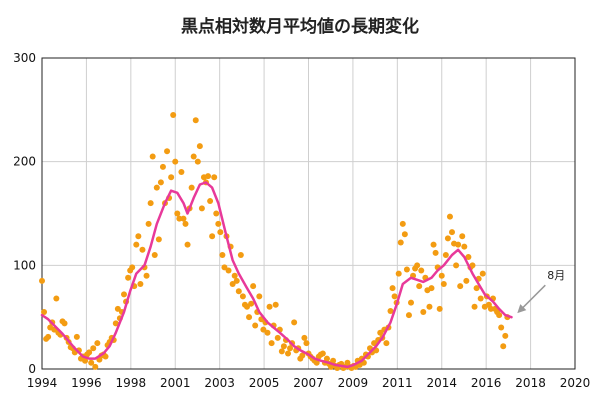 This screenshot has height=400, width=600. I want to click on annotation-arrow-shaft, so click(533, 297).